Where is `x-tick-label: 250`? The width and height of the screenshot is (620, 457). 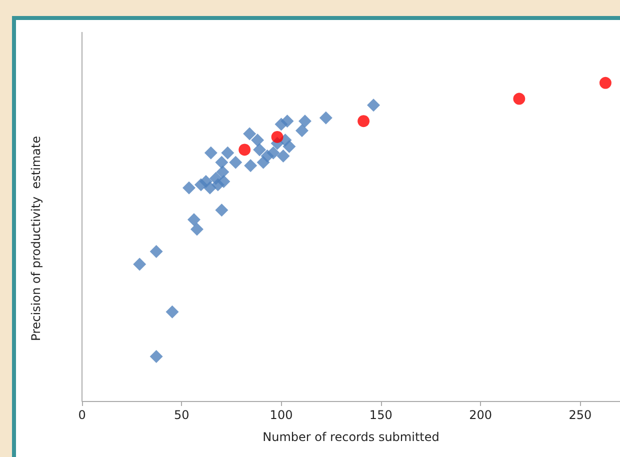 x-tick-label: 250 is located at coordinates (580, 415).